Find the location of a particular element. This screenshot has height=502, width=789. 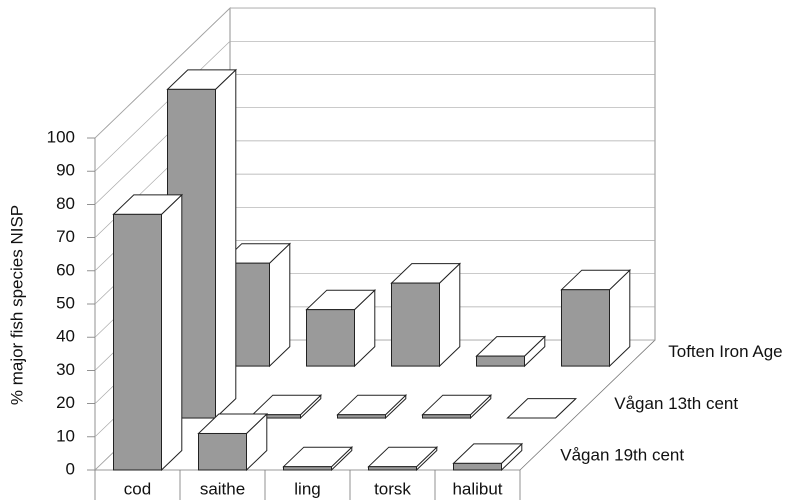

y-tick-label: 10 is located at coordinates (65, 435).